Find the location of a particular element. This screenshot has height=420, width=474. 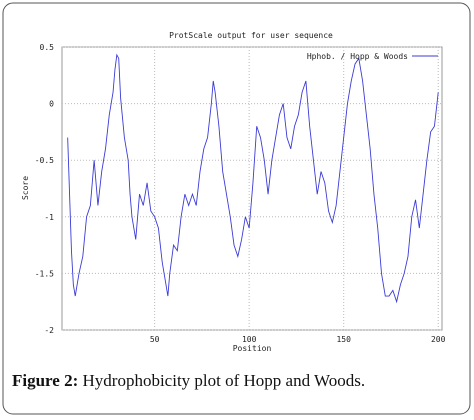

x-tick-label: 100 is located at coordinates (249, 339).